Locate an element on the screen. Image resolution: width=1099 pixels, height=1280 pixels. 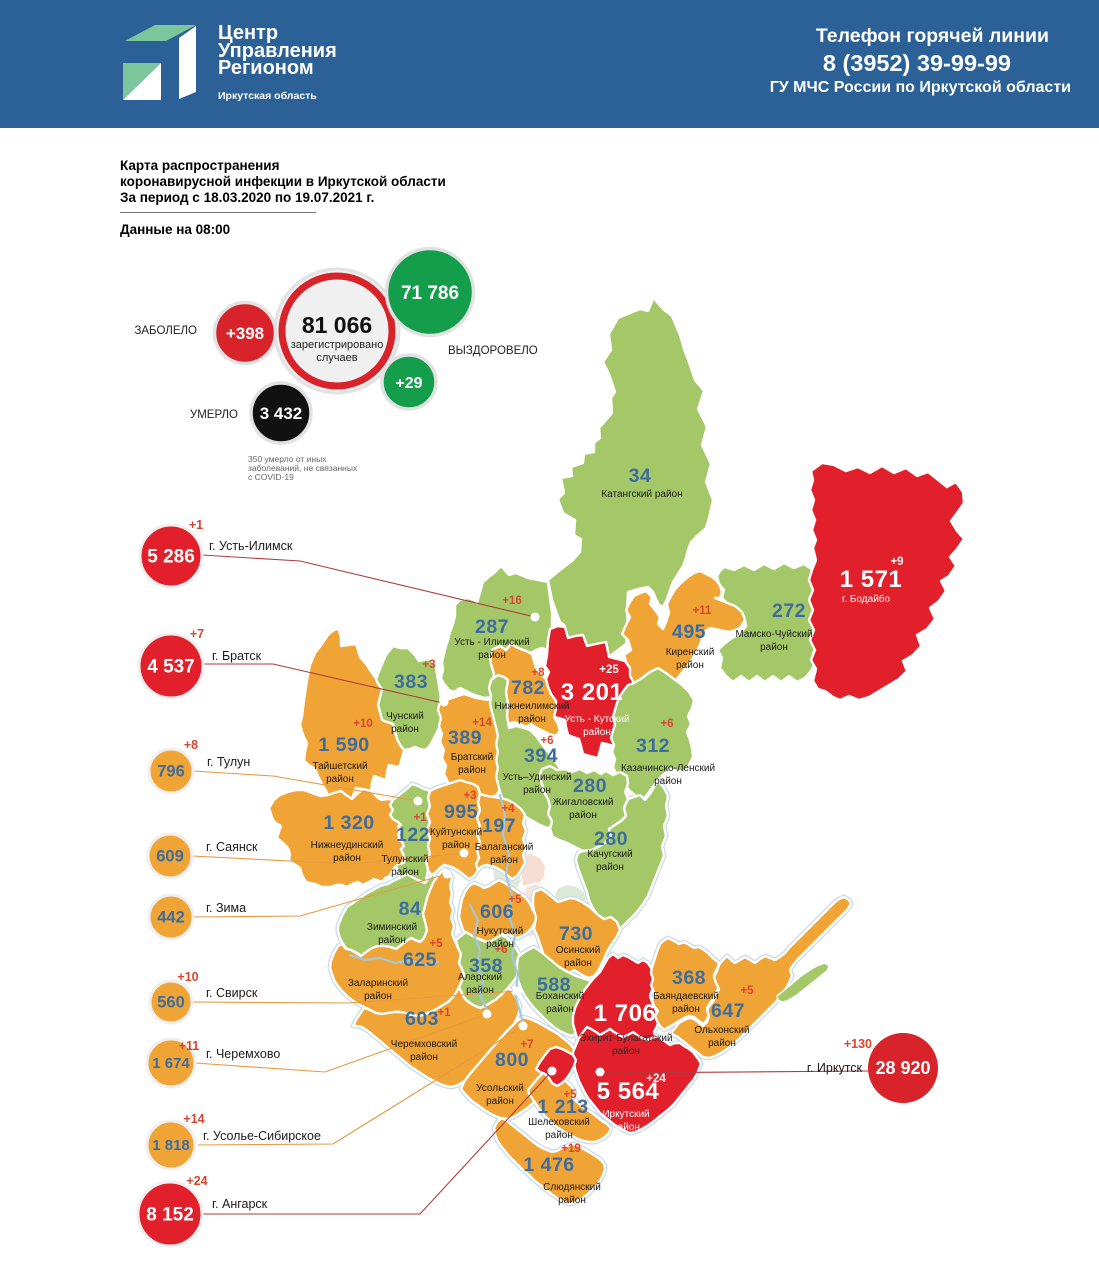
svg-text: Баяндаевский is located at coordinates (686, 996).